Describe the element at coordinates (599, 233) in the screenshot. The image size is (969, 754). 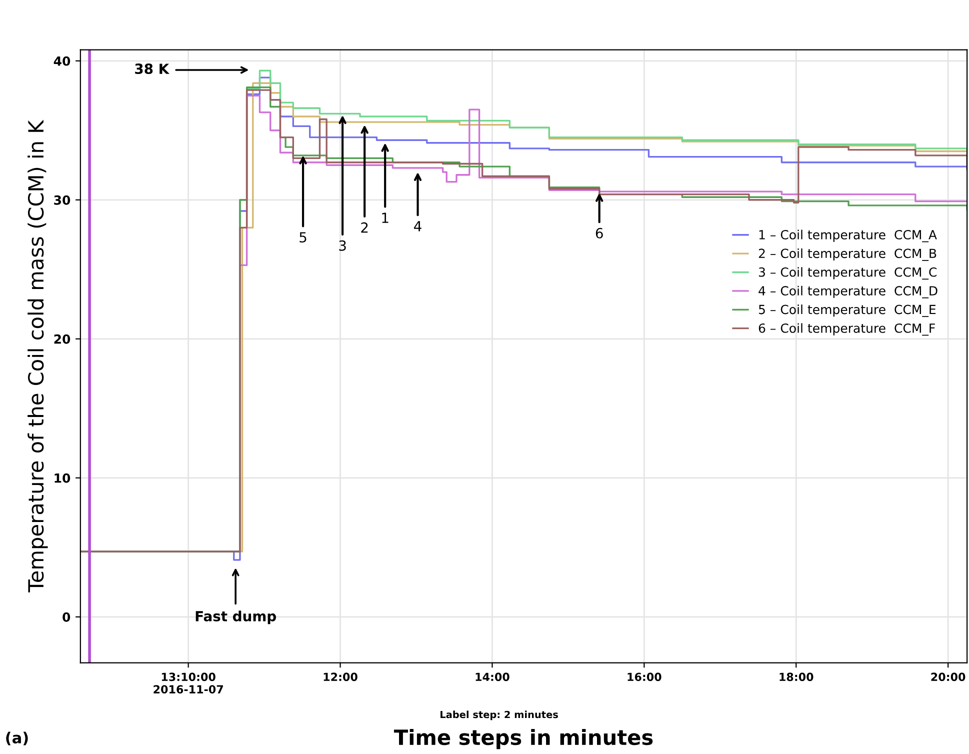
I see `annotation: 6` at that location.